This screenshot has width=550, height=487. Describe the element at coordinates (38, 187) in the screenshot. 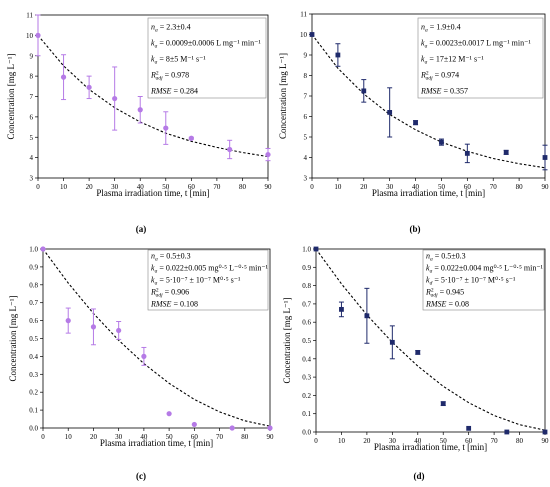

I see `x-tick-label: 0` at that location.